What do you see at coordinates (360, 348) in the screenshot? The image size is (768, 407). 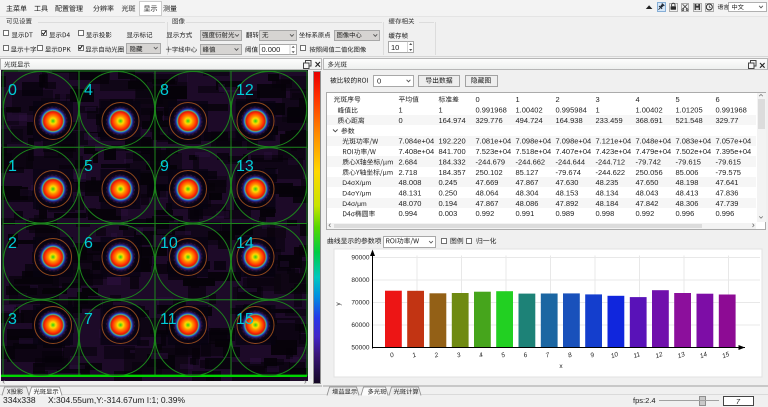 I see `svg-text: 50000` at bounding box center [360, 348].